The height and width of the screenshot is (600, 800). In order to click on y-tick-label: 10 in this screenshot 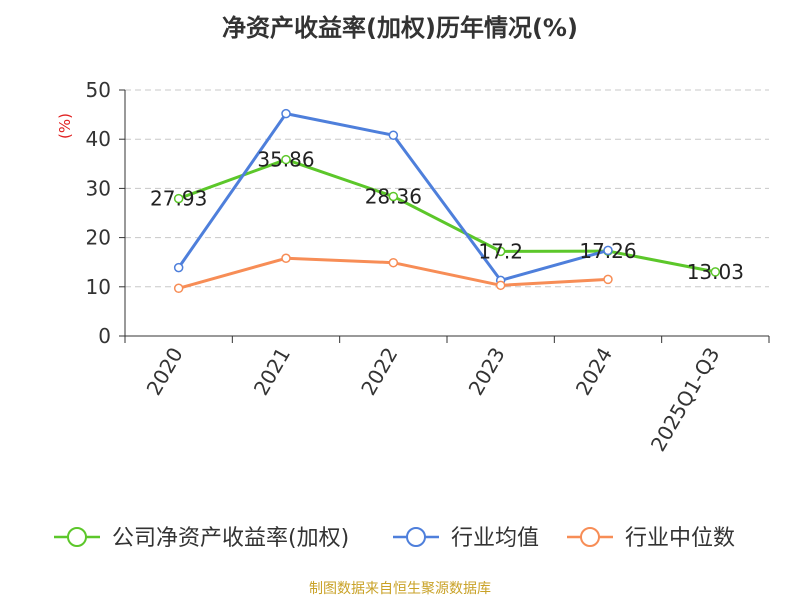, I will do `click(98, 287)`.